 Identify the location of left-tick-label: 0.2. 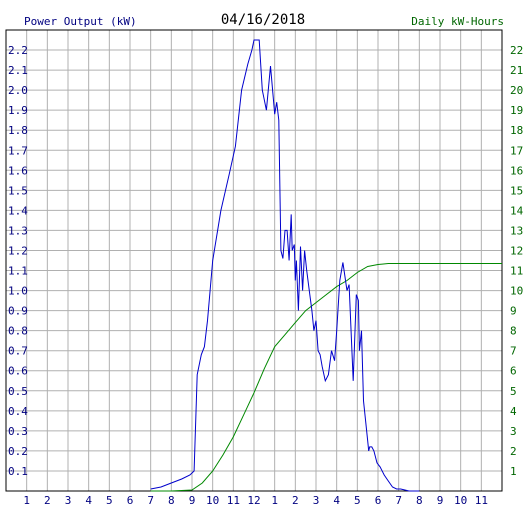
(18, 451).